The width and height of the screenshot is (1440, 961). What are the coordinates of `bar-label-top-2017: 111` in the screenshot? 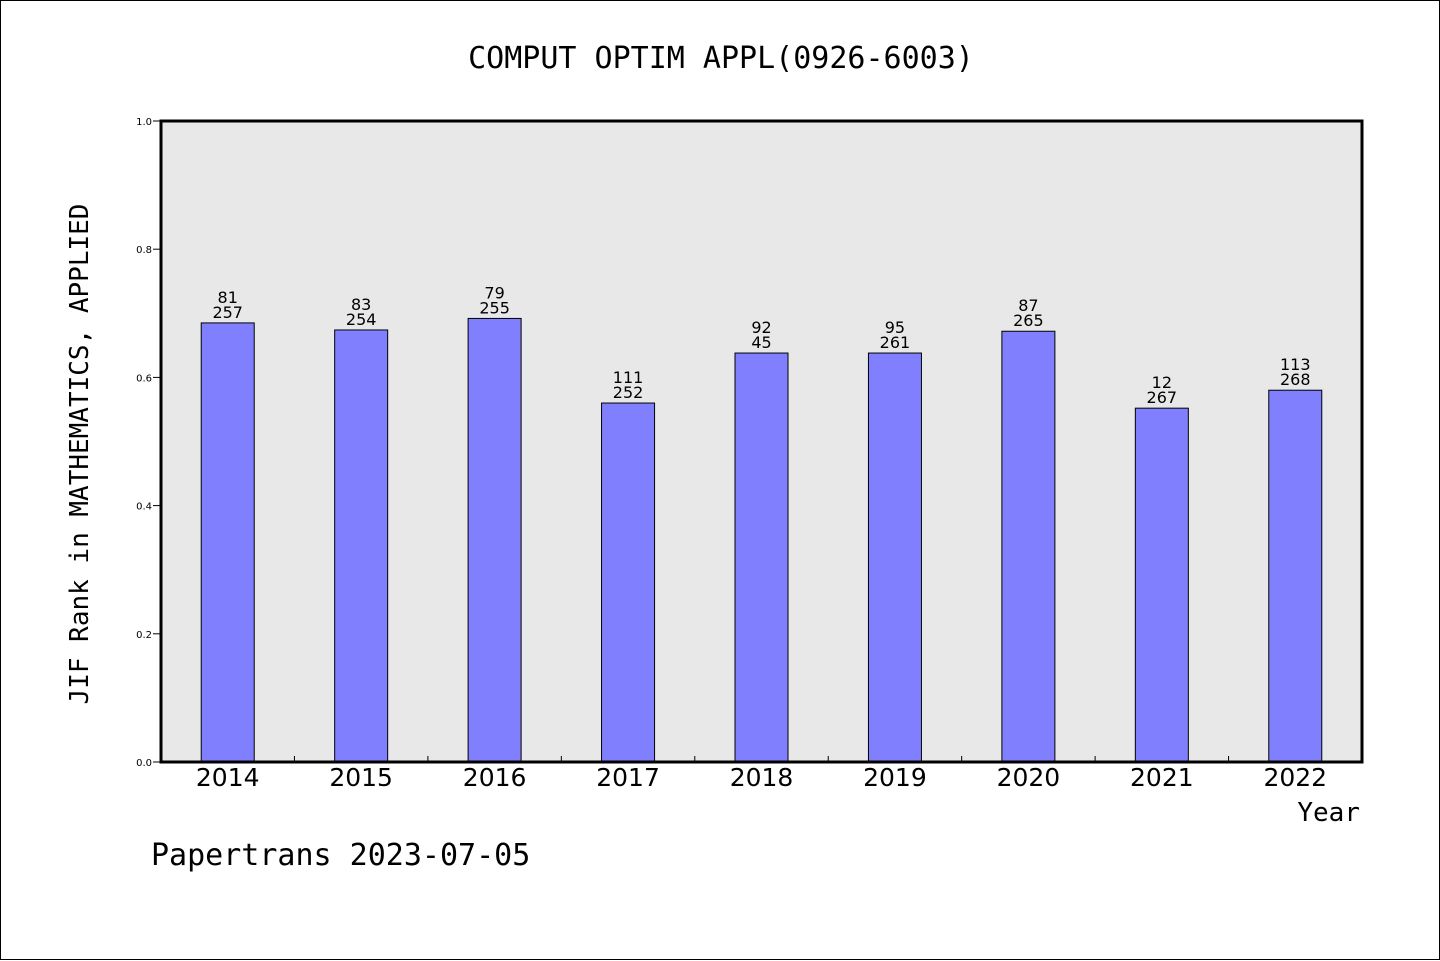 It's located at (628, 377).